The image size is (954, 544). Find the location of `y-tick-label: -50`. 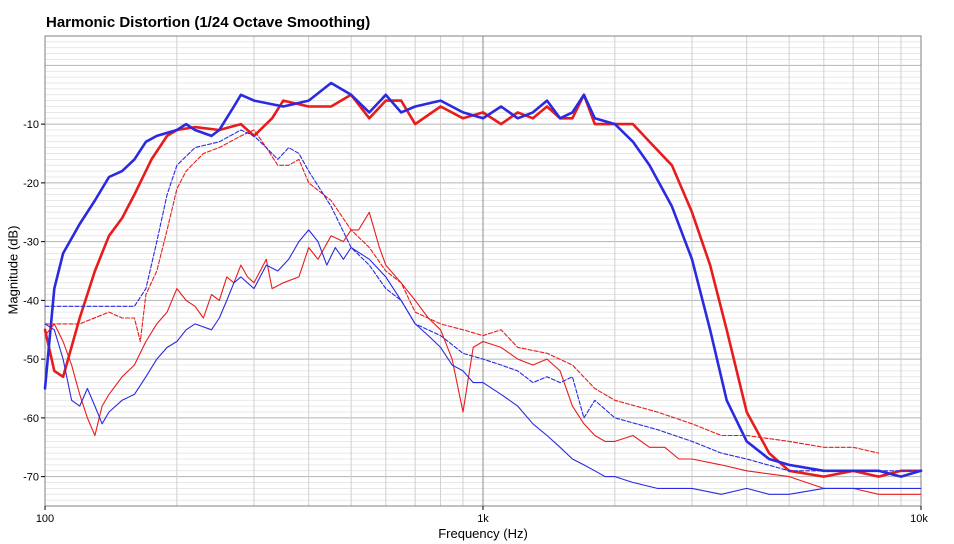

y-tick-label: -50 is located at coordinates (31, 360).